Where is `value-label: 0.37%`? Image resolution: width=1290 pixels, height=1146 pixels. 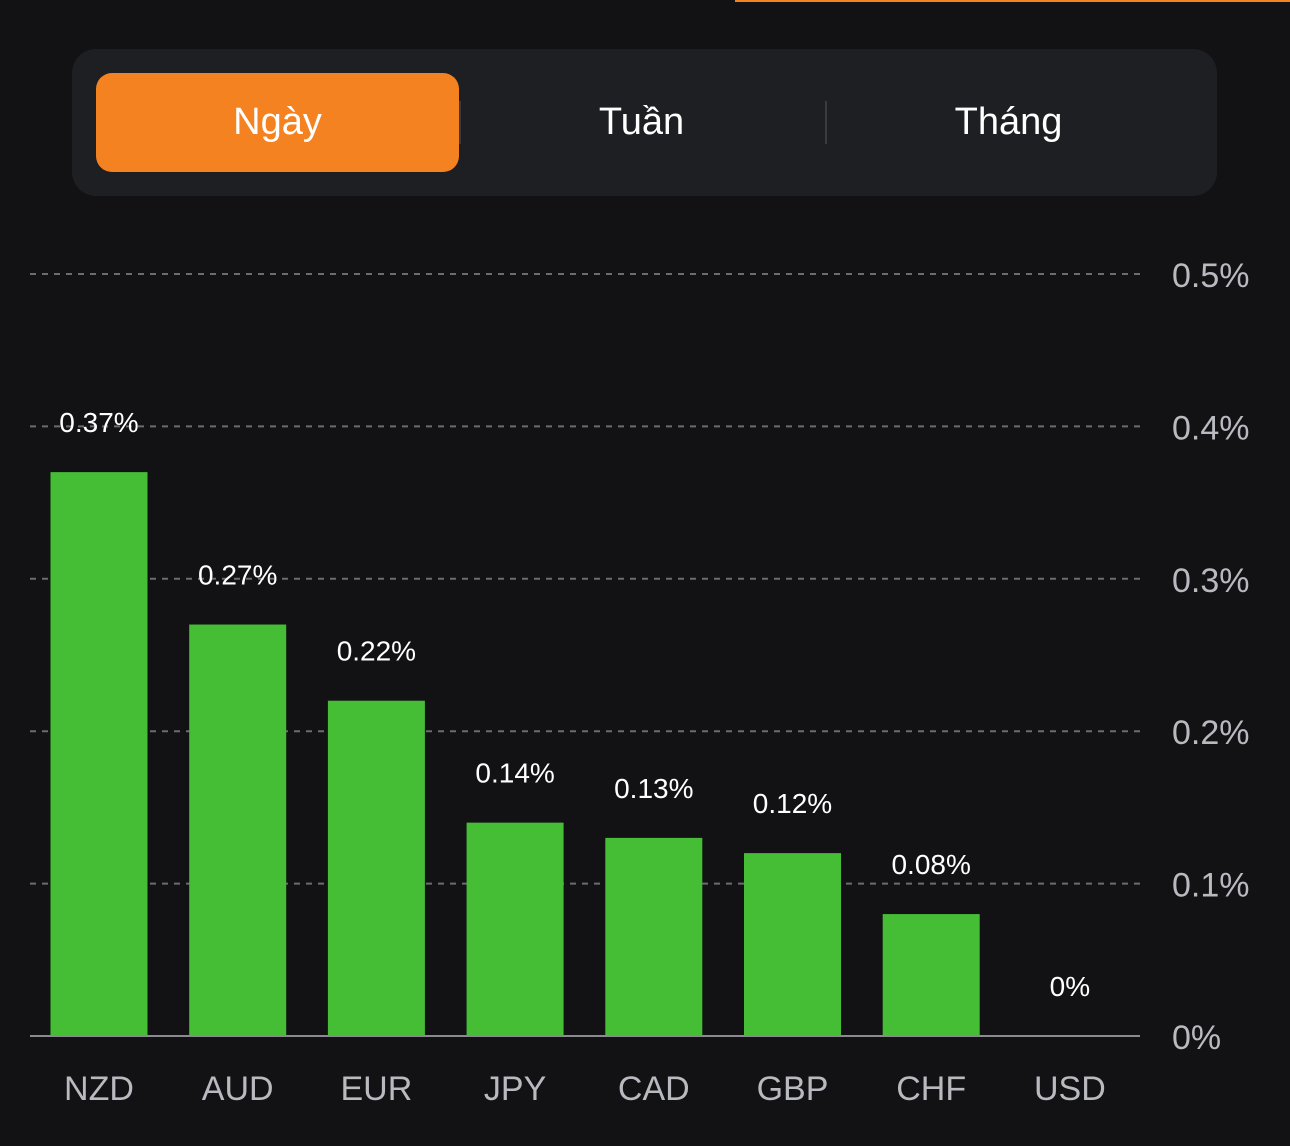 value-label: 0.37% is located at coordinates (98, 422).